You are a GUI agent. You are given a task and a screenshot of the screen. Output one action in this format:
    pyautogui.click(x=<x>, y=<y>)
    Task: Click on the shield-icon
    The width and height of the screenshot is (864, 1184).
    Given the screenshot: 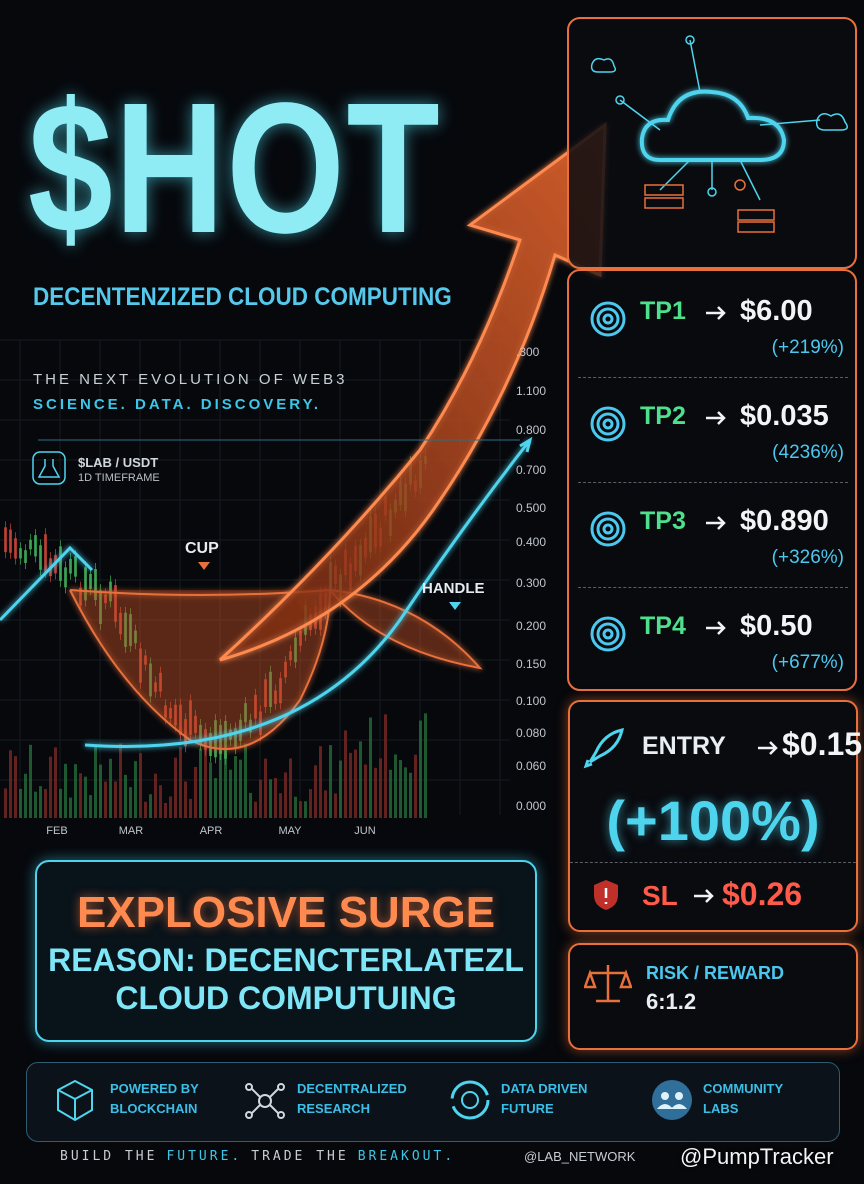 What is the action you would take?
    pyautogui.click(x=606, y=895)
    